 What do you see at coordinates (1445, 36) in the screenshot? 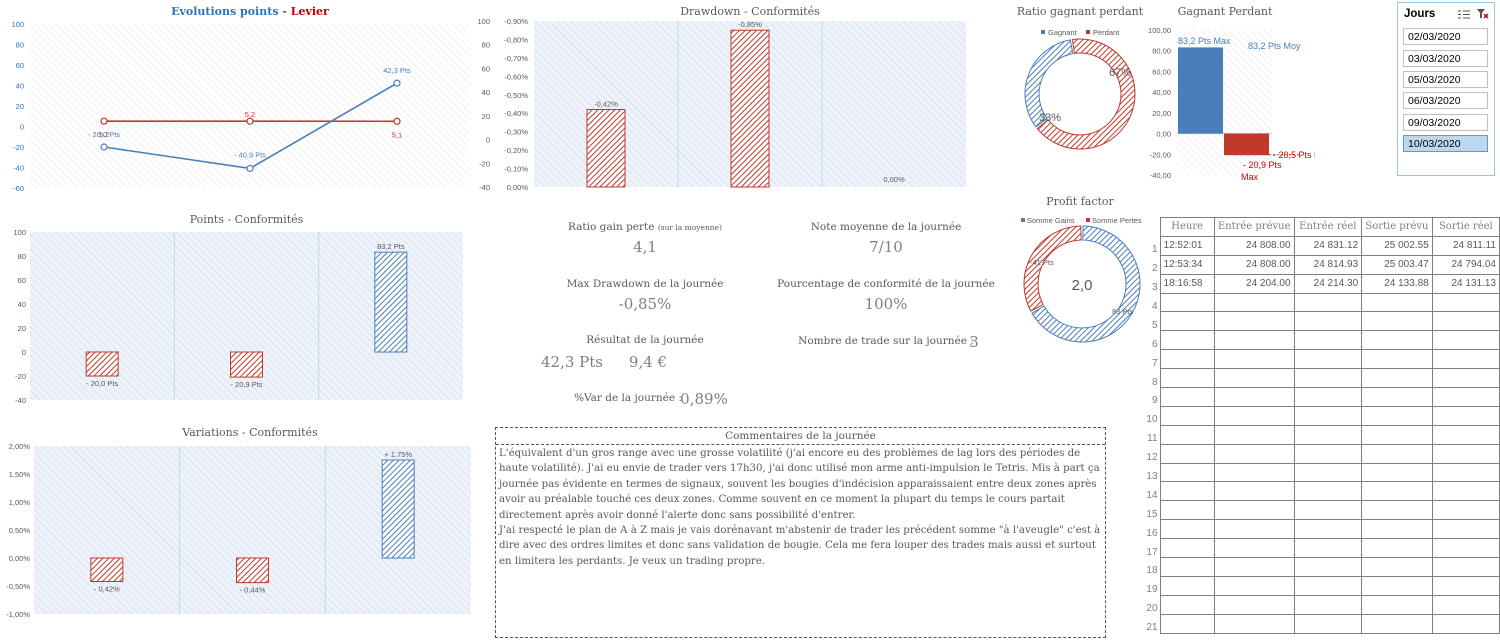
I see `slicer-item-0203: 02/03/2020` at bounding box center [1445, 36].